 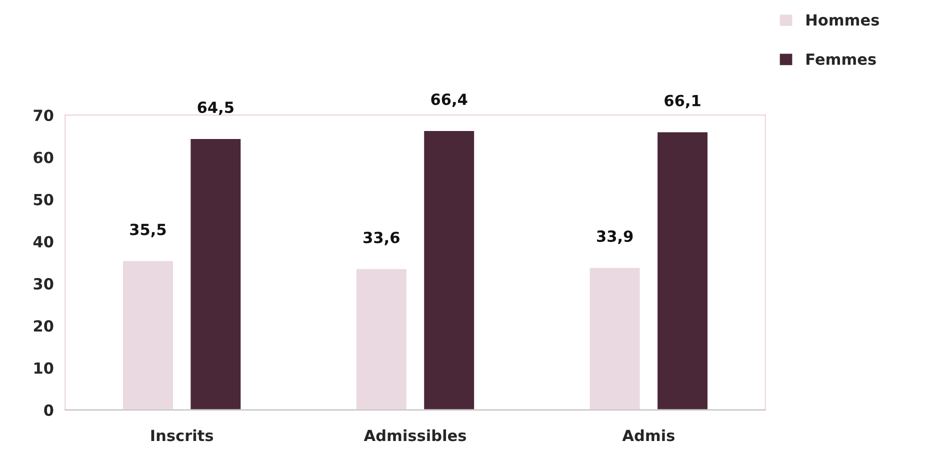 I want to click on y-tick-label: 70, so click(x=44, y=116).